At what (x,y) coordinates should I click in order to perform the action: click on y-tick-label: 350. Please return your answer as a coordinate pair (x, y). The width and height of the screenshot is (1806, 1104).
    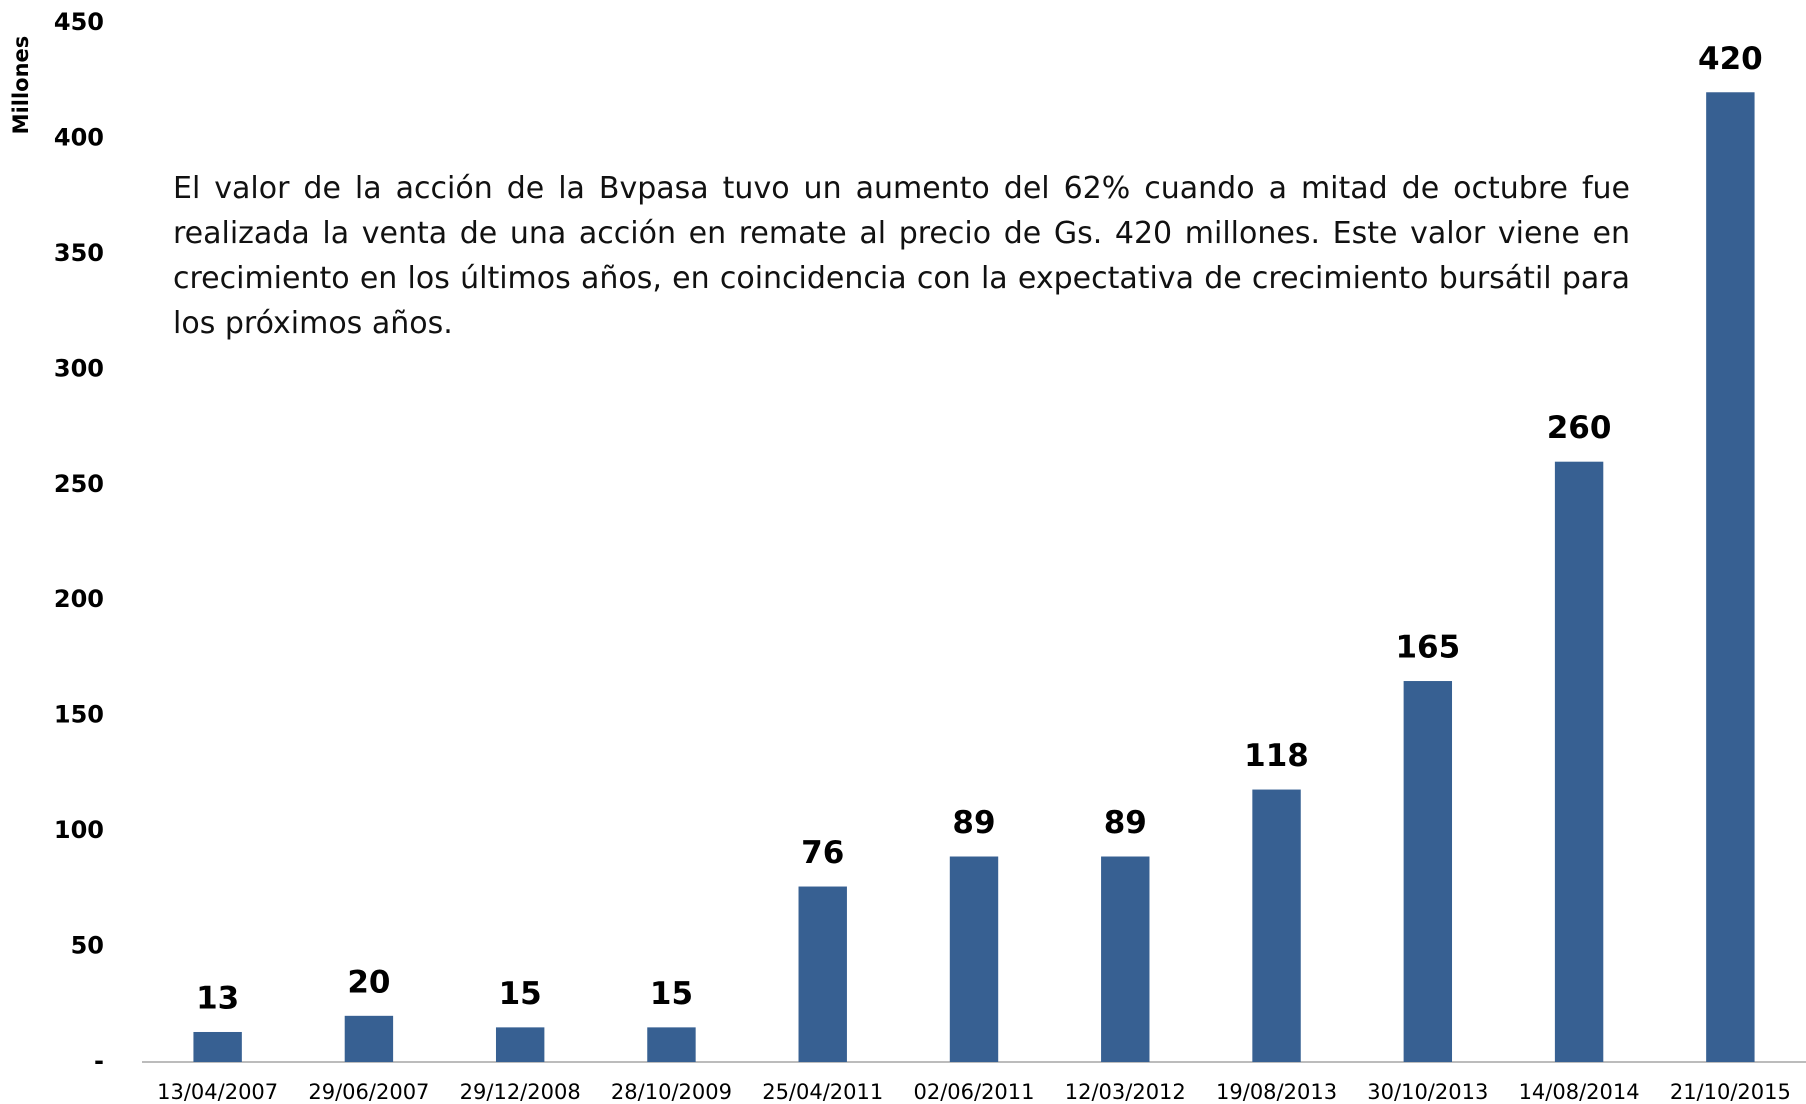
    Looking at the image, I should click on (79, 253).